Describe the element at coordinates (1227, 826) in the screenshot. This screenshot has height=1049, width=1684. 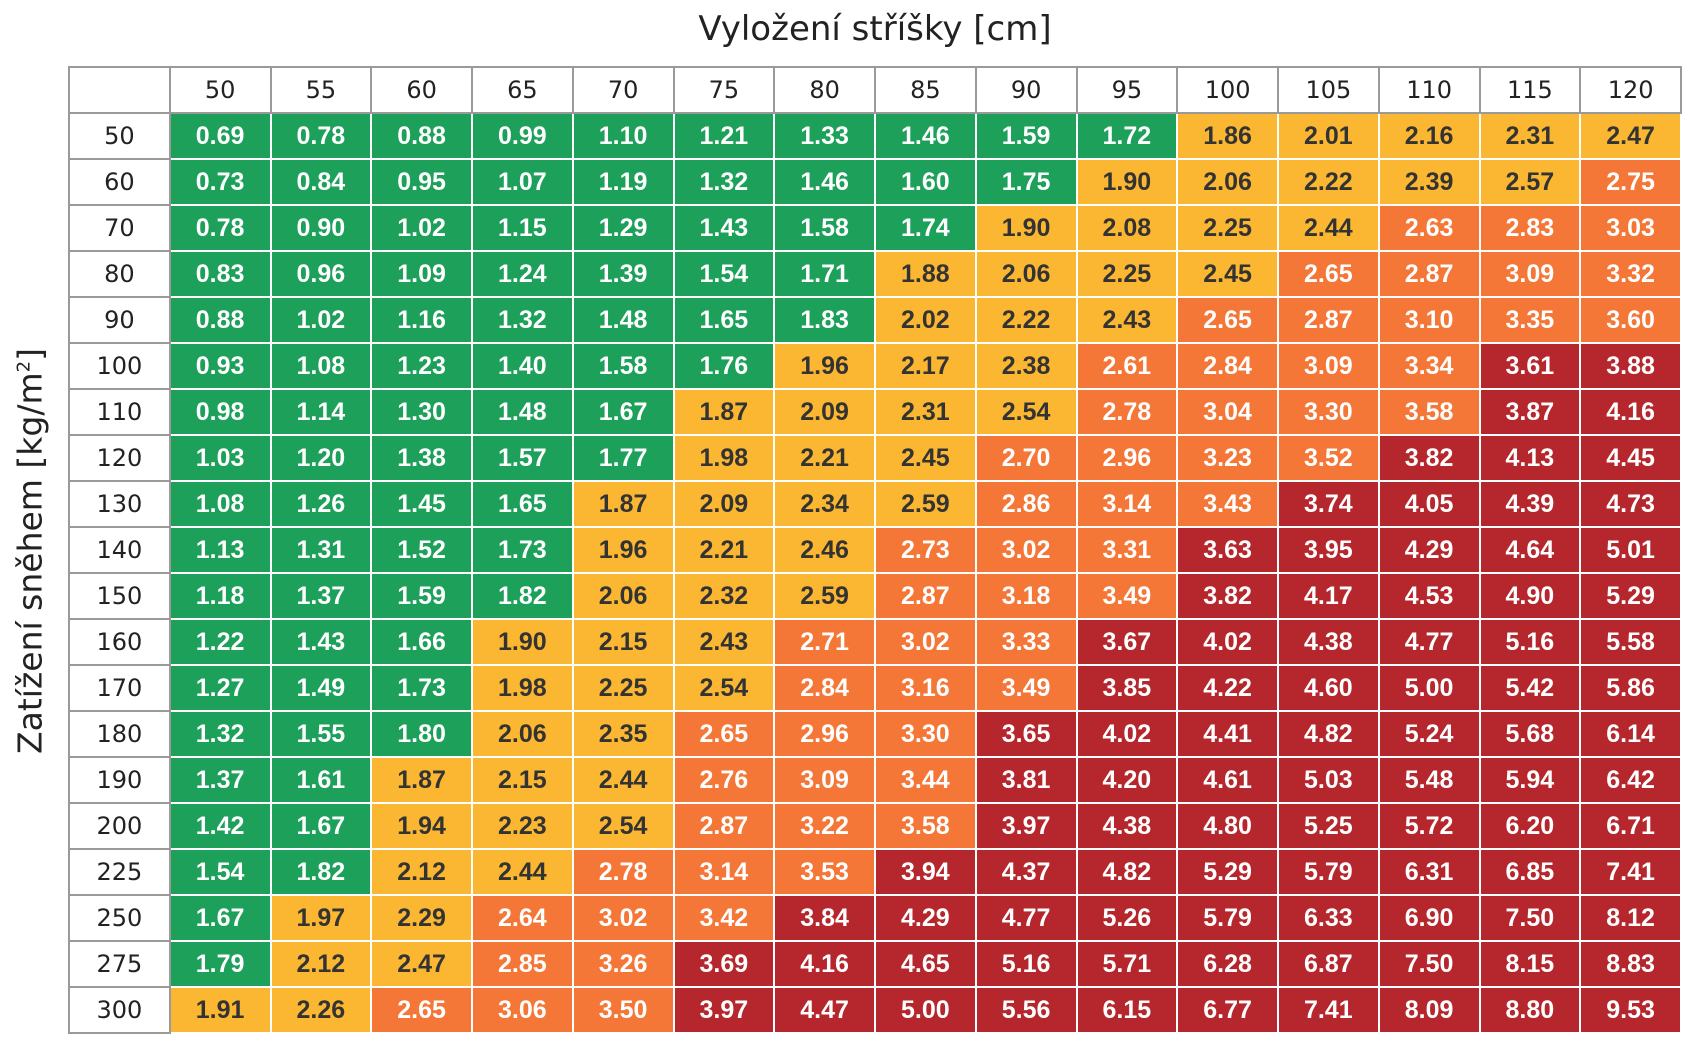
I see `heatmap-cell: 4.80` at that location.